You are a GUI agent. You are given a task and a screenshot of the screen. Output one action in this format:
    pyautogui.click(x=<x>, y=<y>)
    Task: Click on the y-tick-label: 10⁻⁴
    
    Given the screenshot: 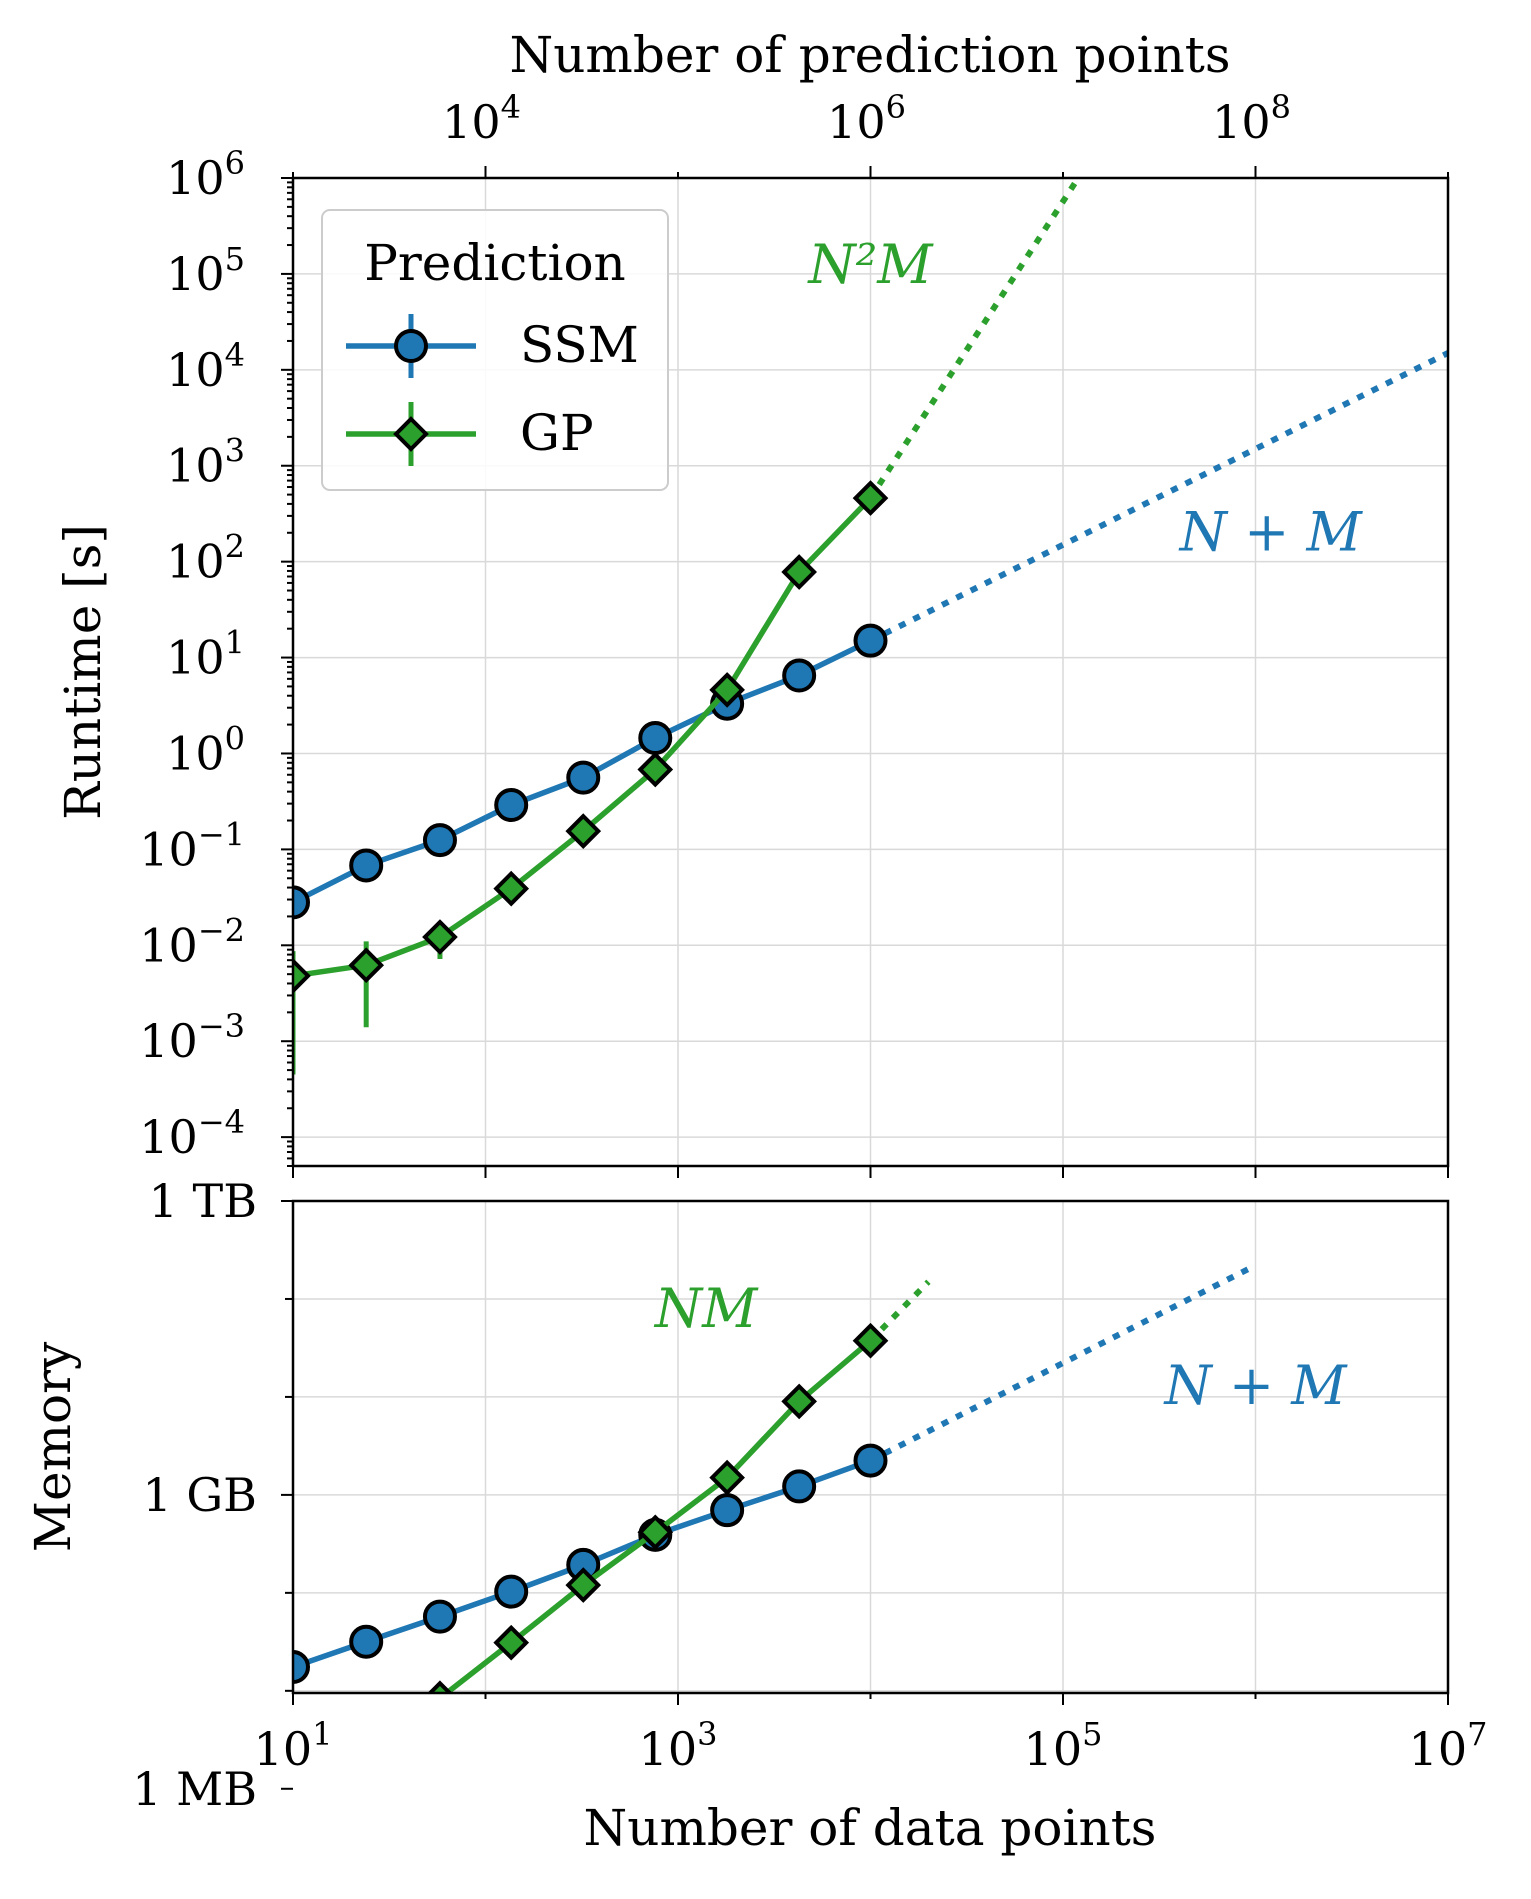 What is the action you would take?
    pyautogui.click(x=192, y=1133)
    